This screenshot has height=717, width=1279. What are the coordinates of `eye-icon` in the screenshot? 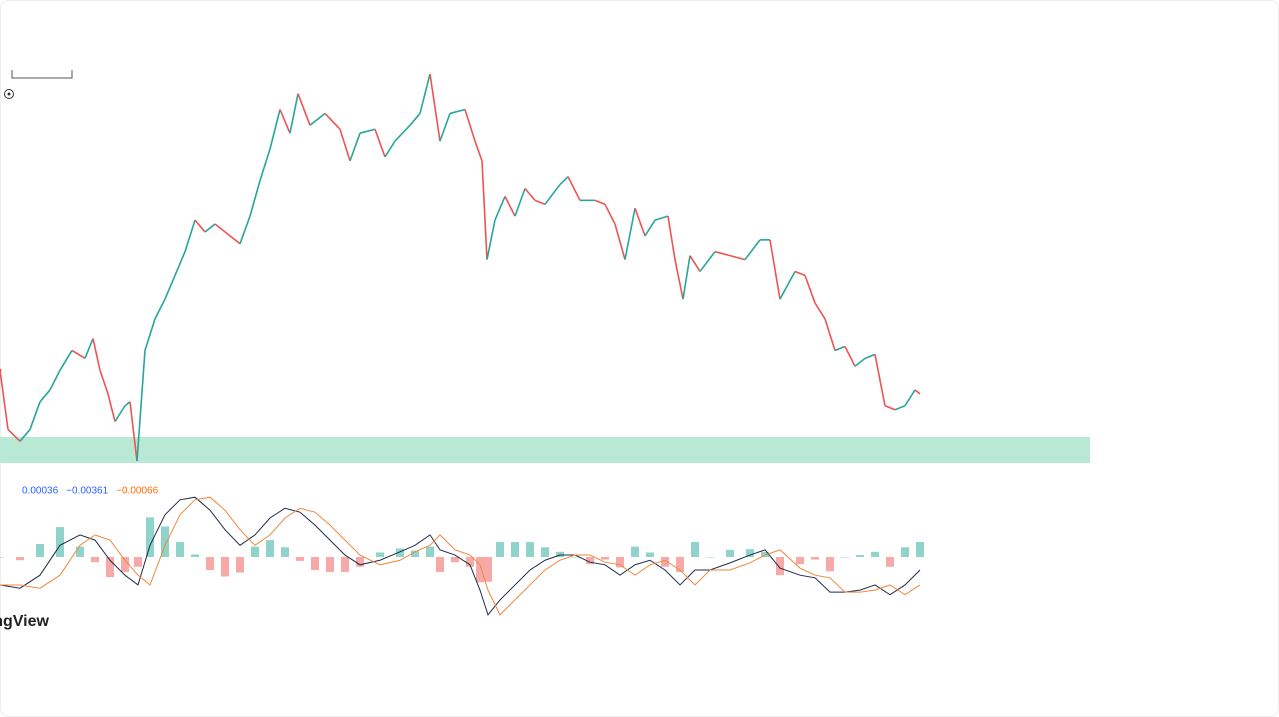 It's located at (9, 94).